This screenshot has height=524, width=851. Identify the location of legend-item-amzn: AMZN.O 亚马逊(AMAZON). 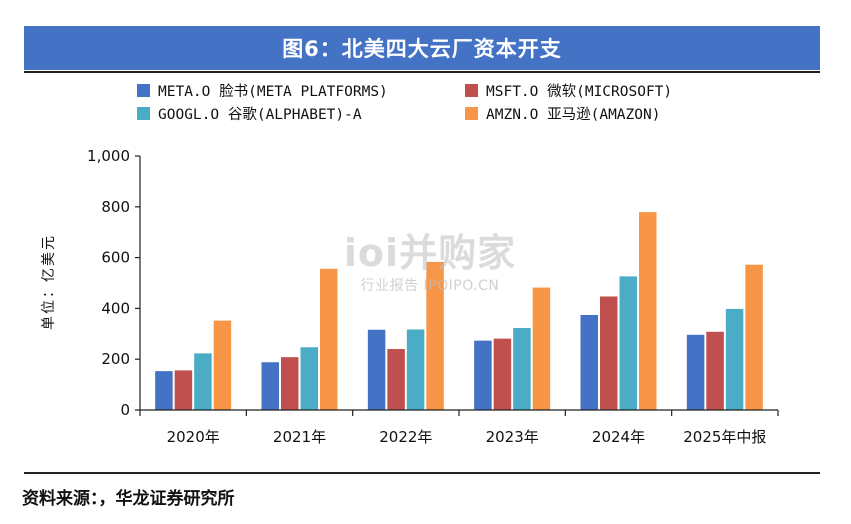
(562, 113).